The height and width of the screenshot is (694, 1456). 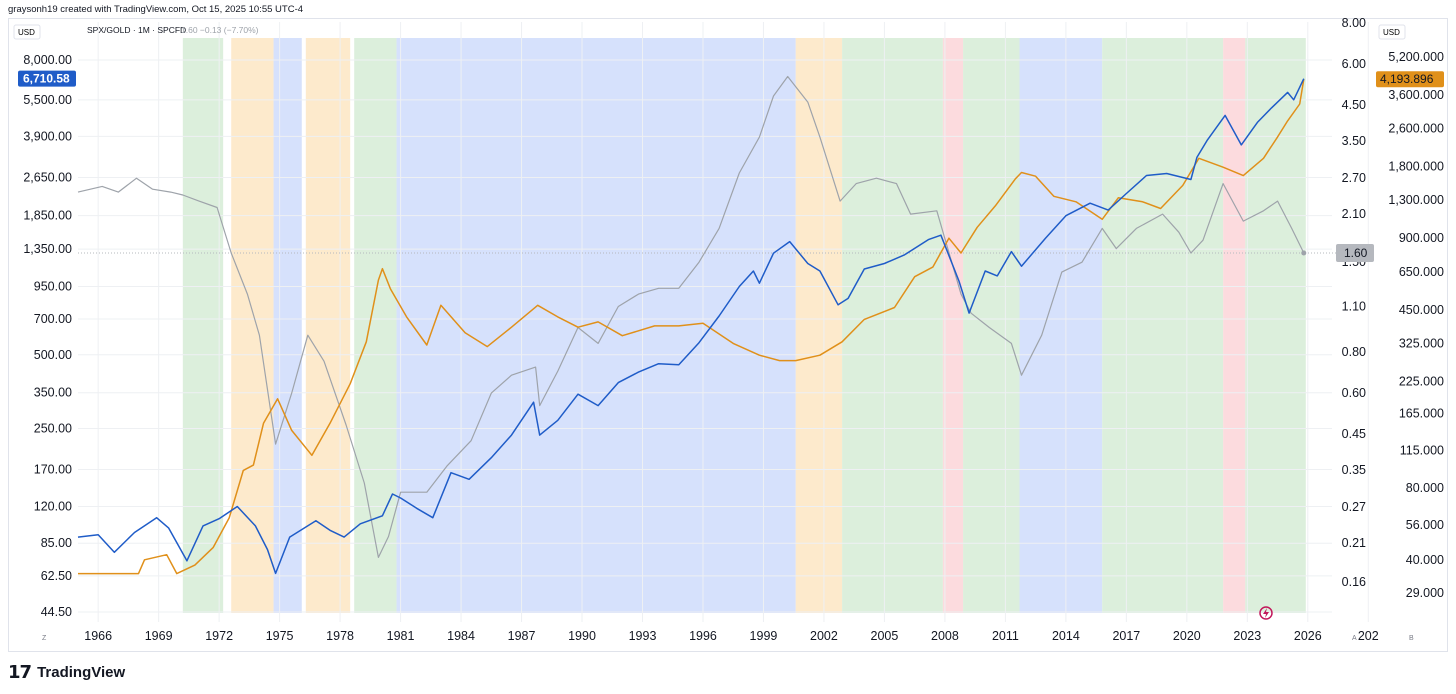 What do you see at coordinates (1354, 178) in the screenshot?
I see `center-tick-label: 2.70` at bounding box center [1354, 178].